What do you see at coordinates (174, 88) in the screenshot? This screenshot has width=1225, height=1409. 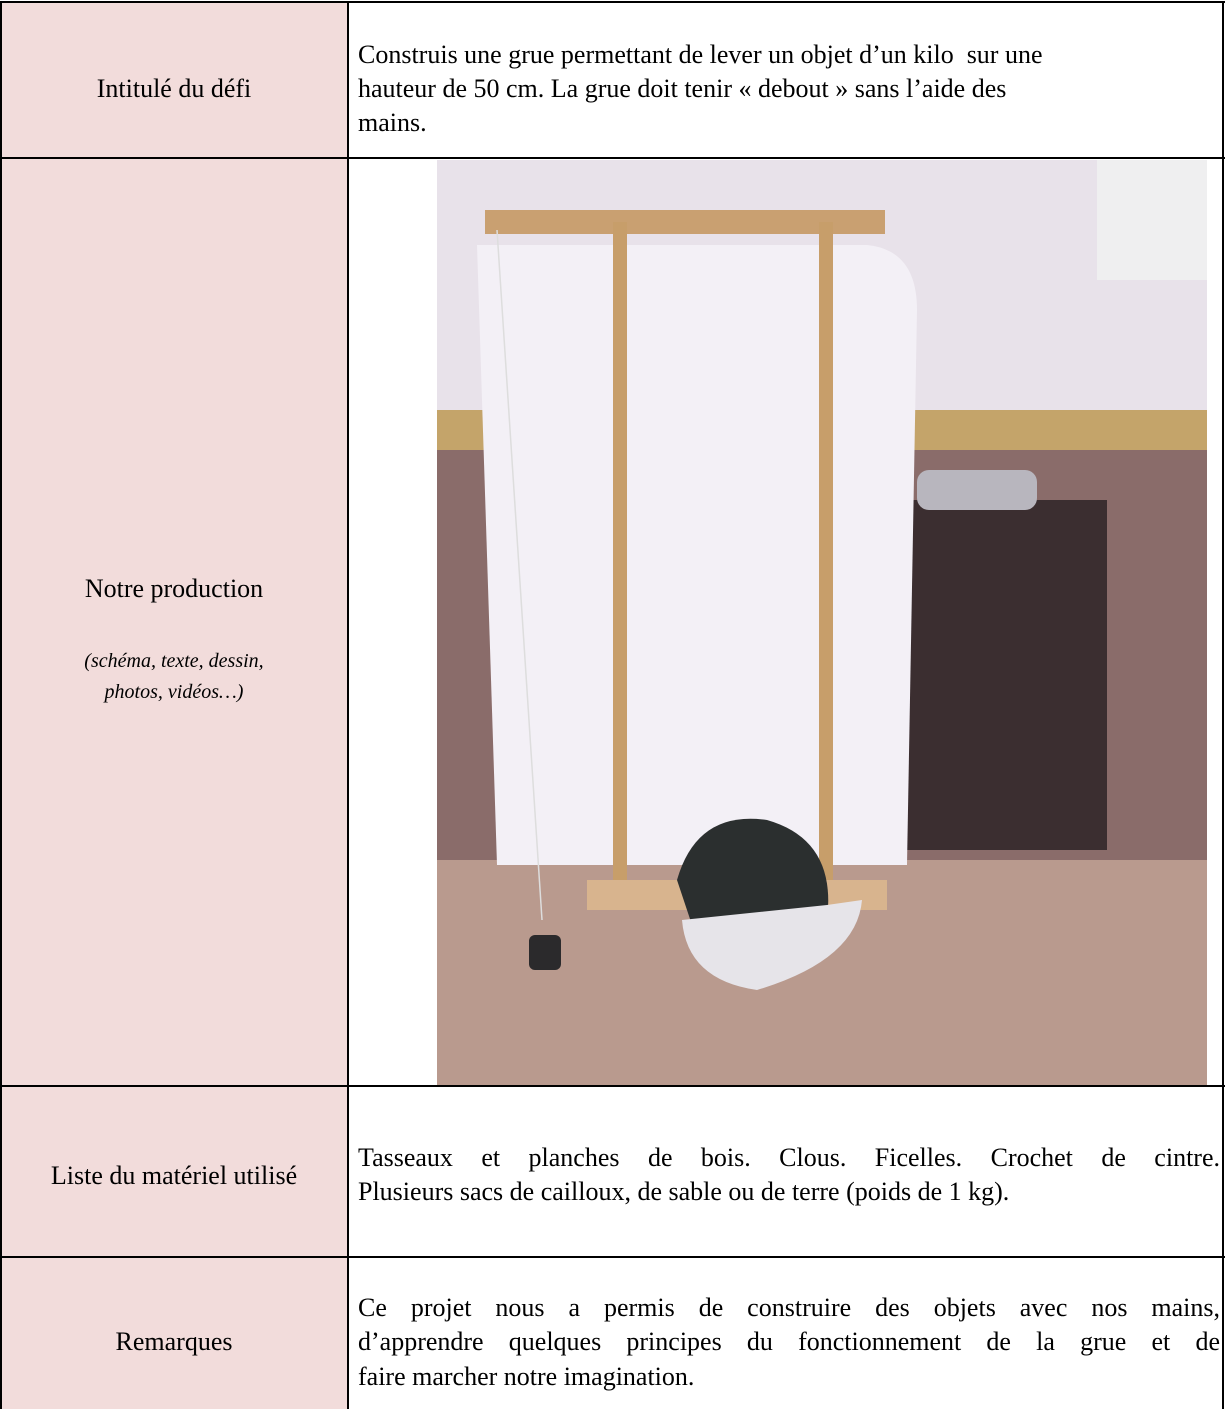 I see `row-label: Intitulé du défi` at bounding box center [174, 88].